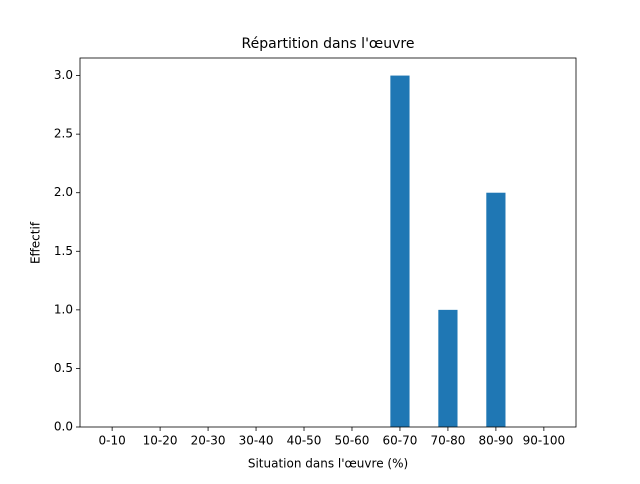 This screenshot has height=484, width=640. I want to click on y-tick-label: 3.0, so click(63, 75).